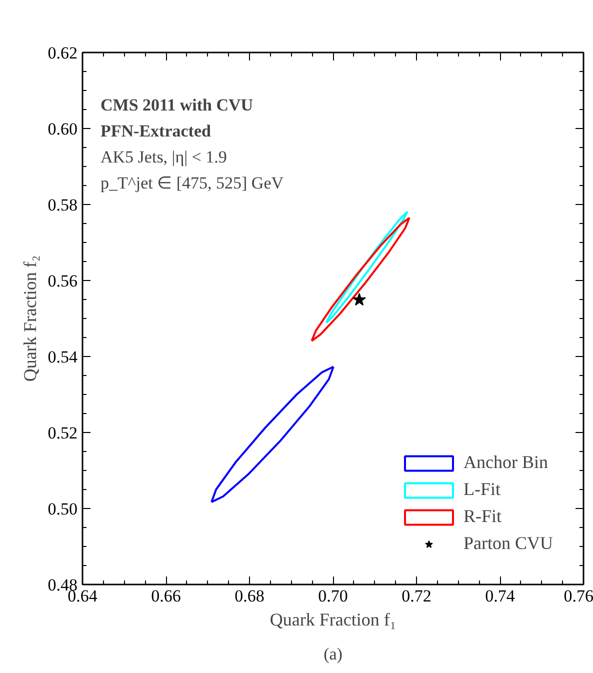  What do you see at coordinates (482, 489) in the screenshot?
I see `legend-label: L-Fit` at bounding box center [482, 489].